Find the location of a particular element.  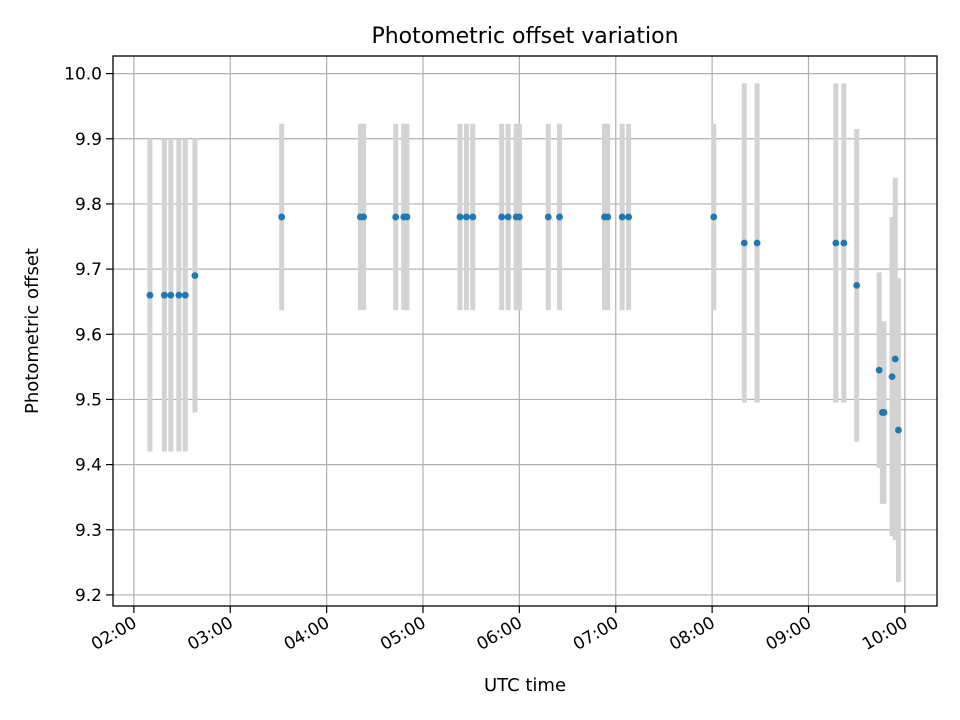

chart-title: Photometric offset variation is located at coordinates (524, 36).